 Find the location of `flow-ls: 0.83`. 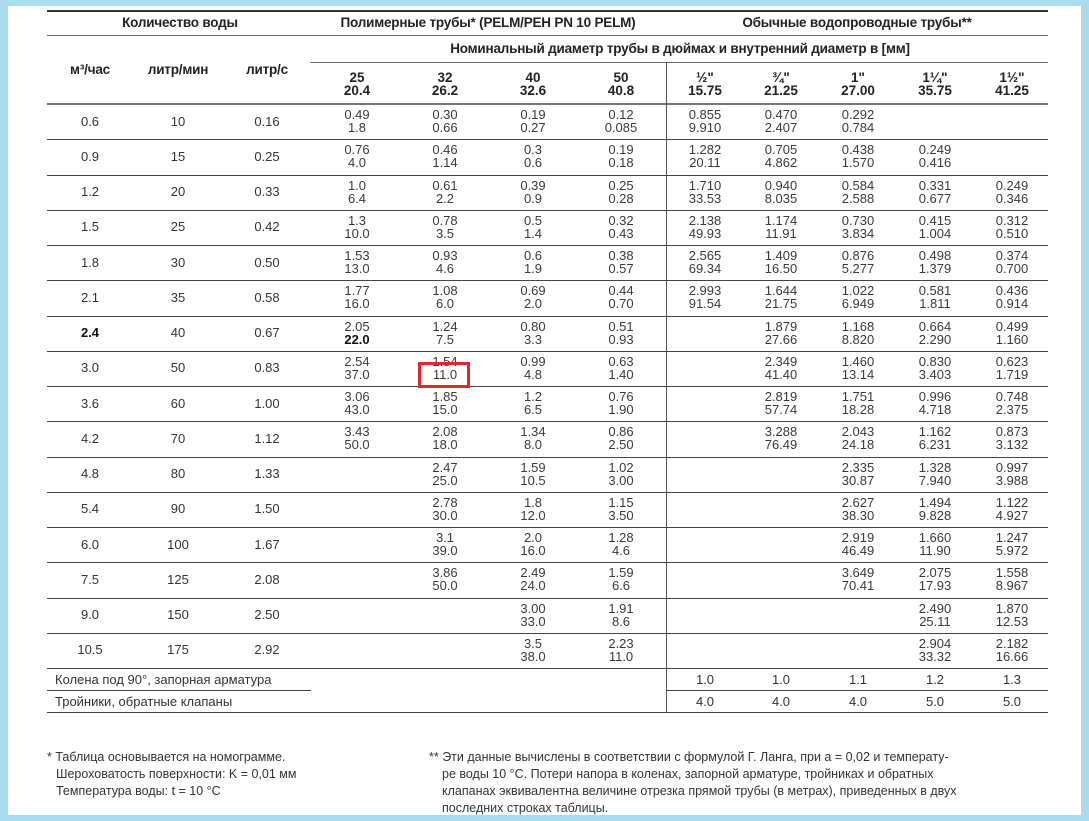

flow-ls: 0.83 is located at coordinates (267, 368).